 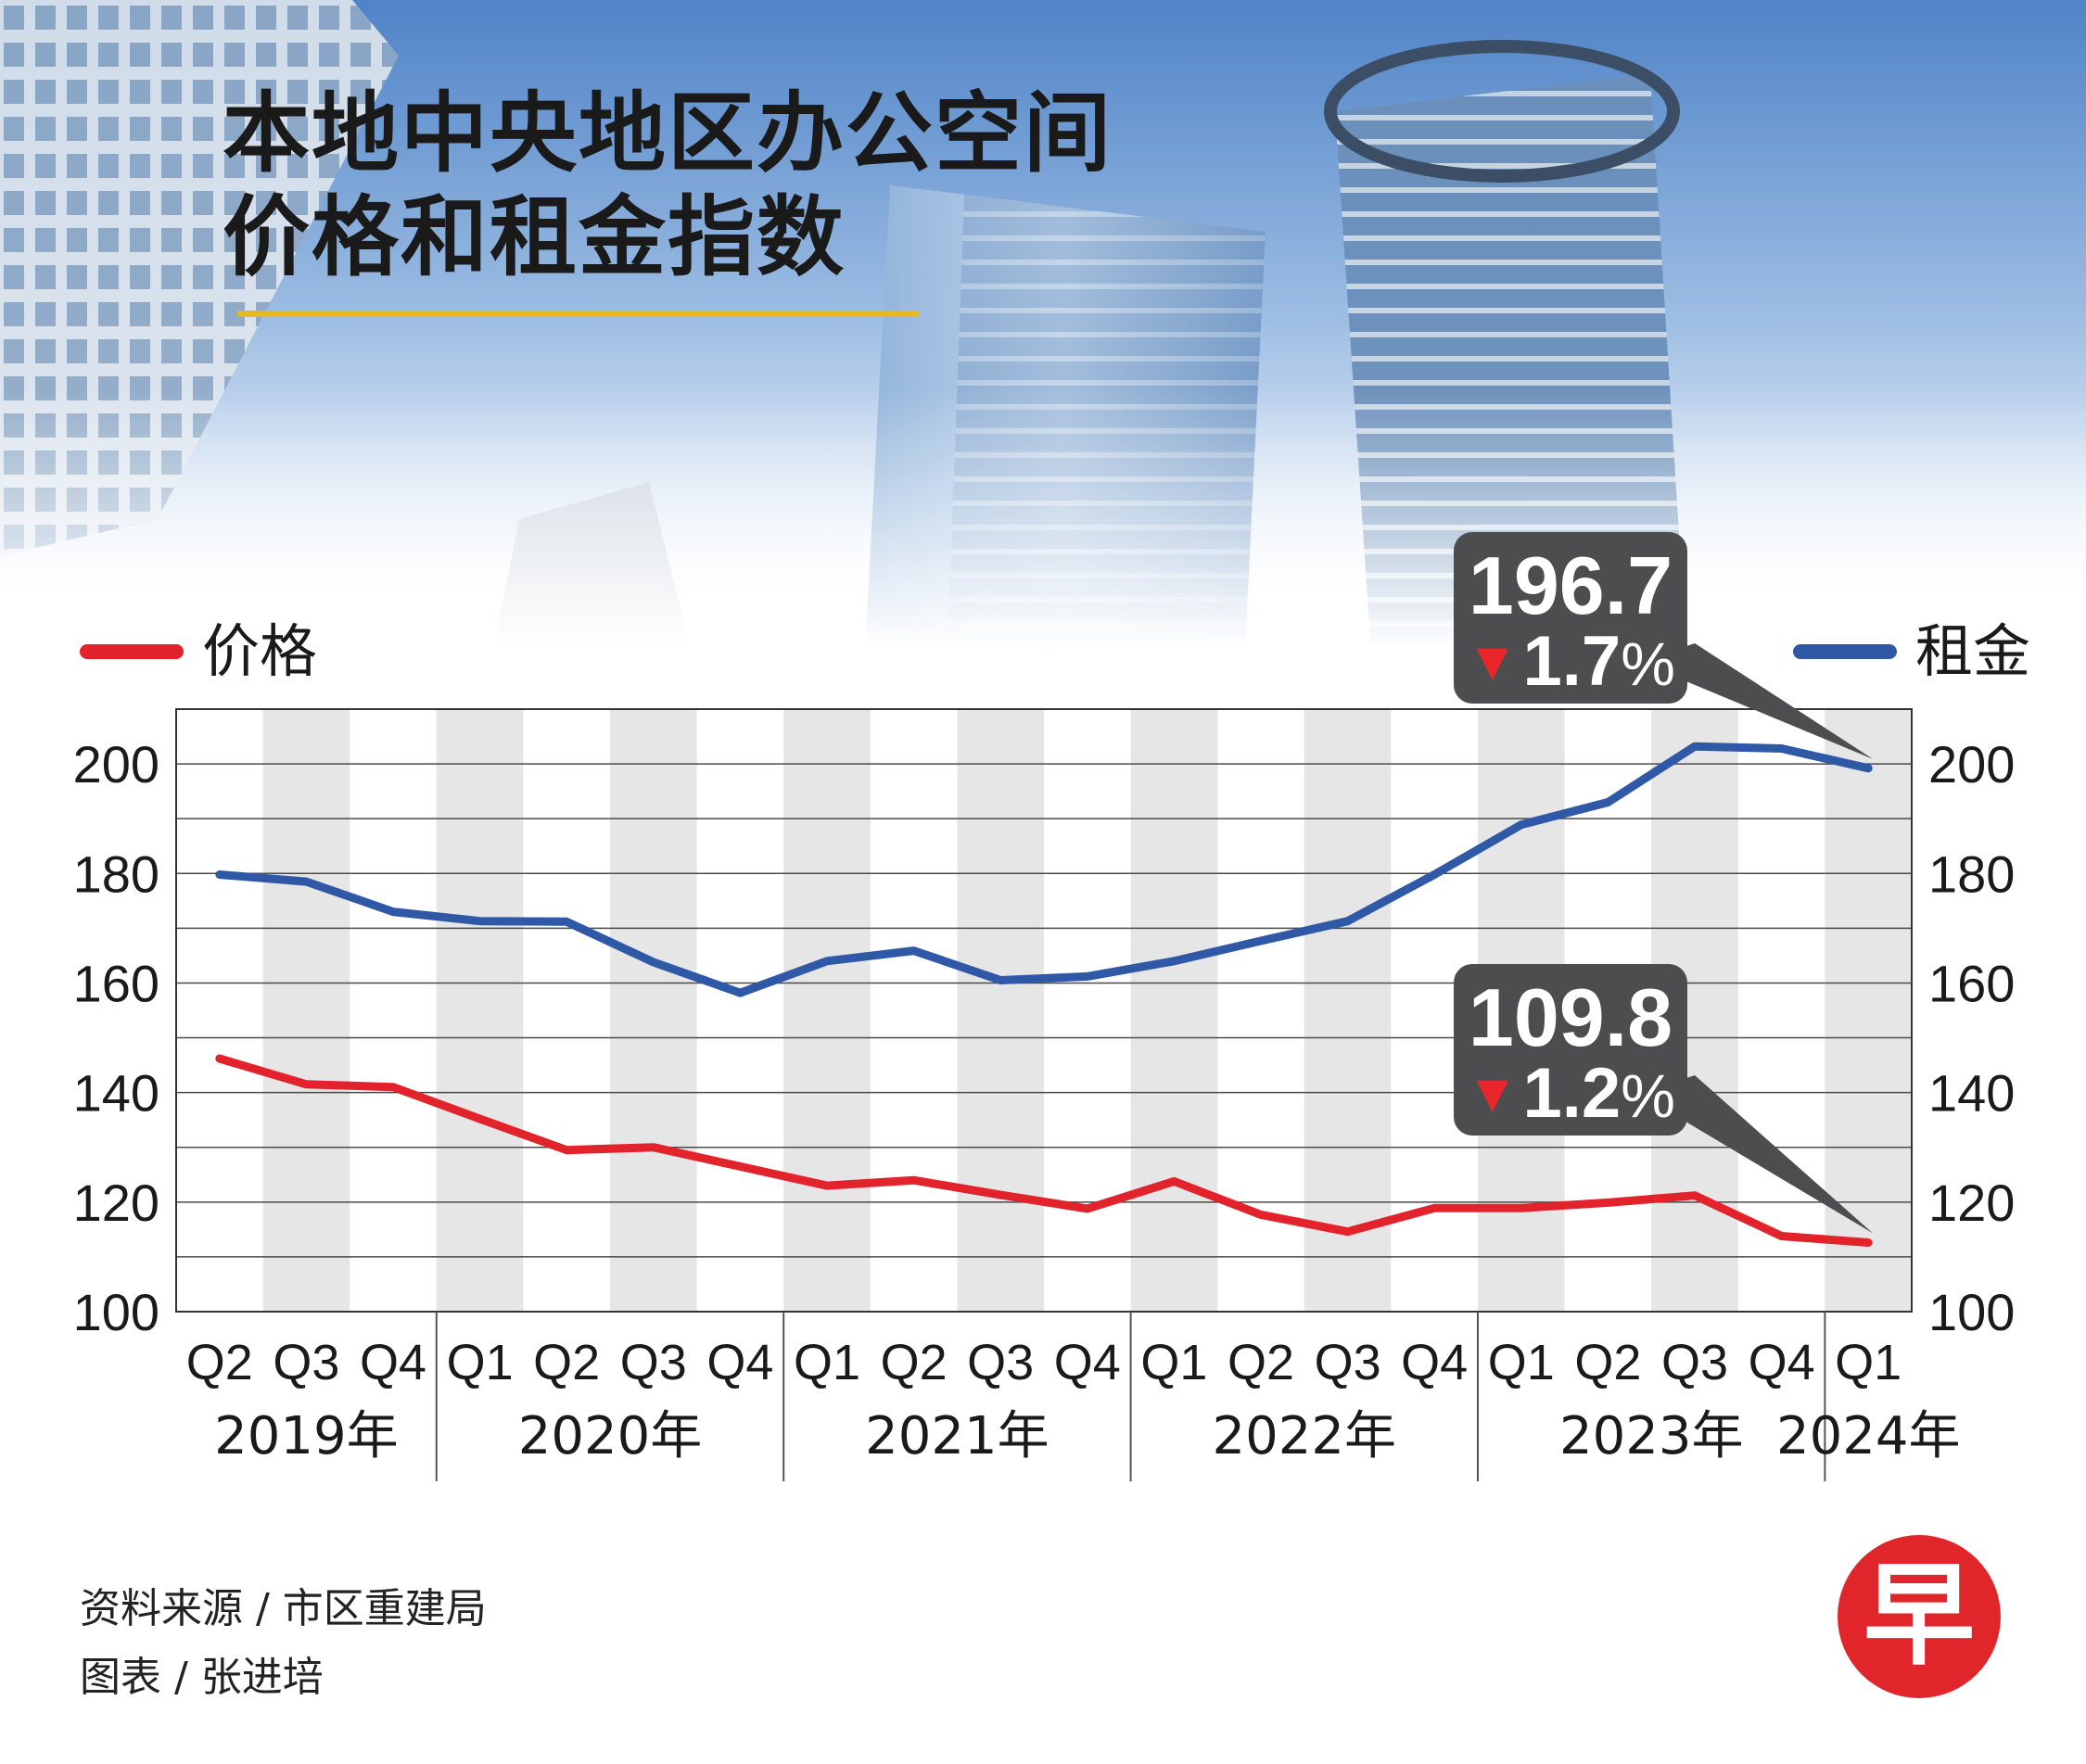 What do you see at coordinates (260, 651) in the screenshot?
I see `legend-price-label: 价格` at bounding box center [260, 651].